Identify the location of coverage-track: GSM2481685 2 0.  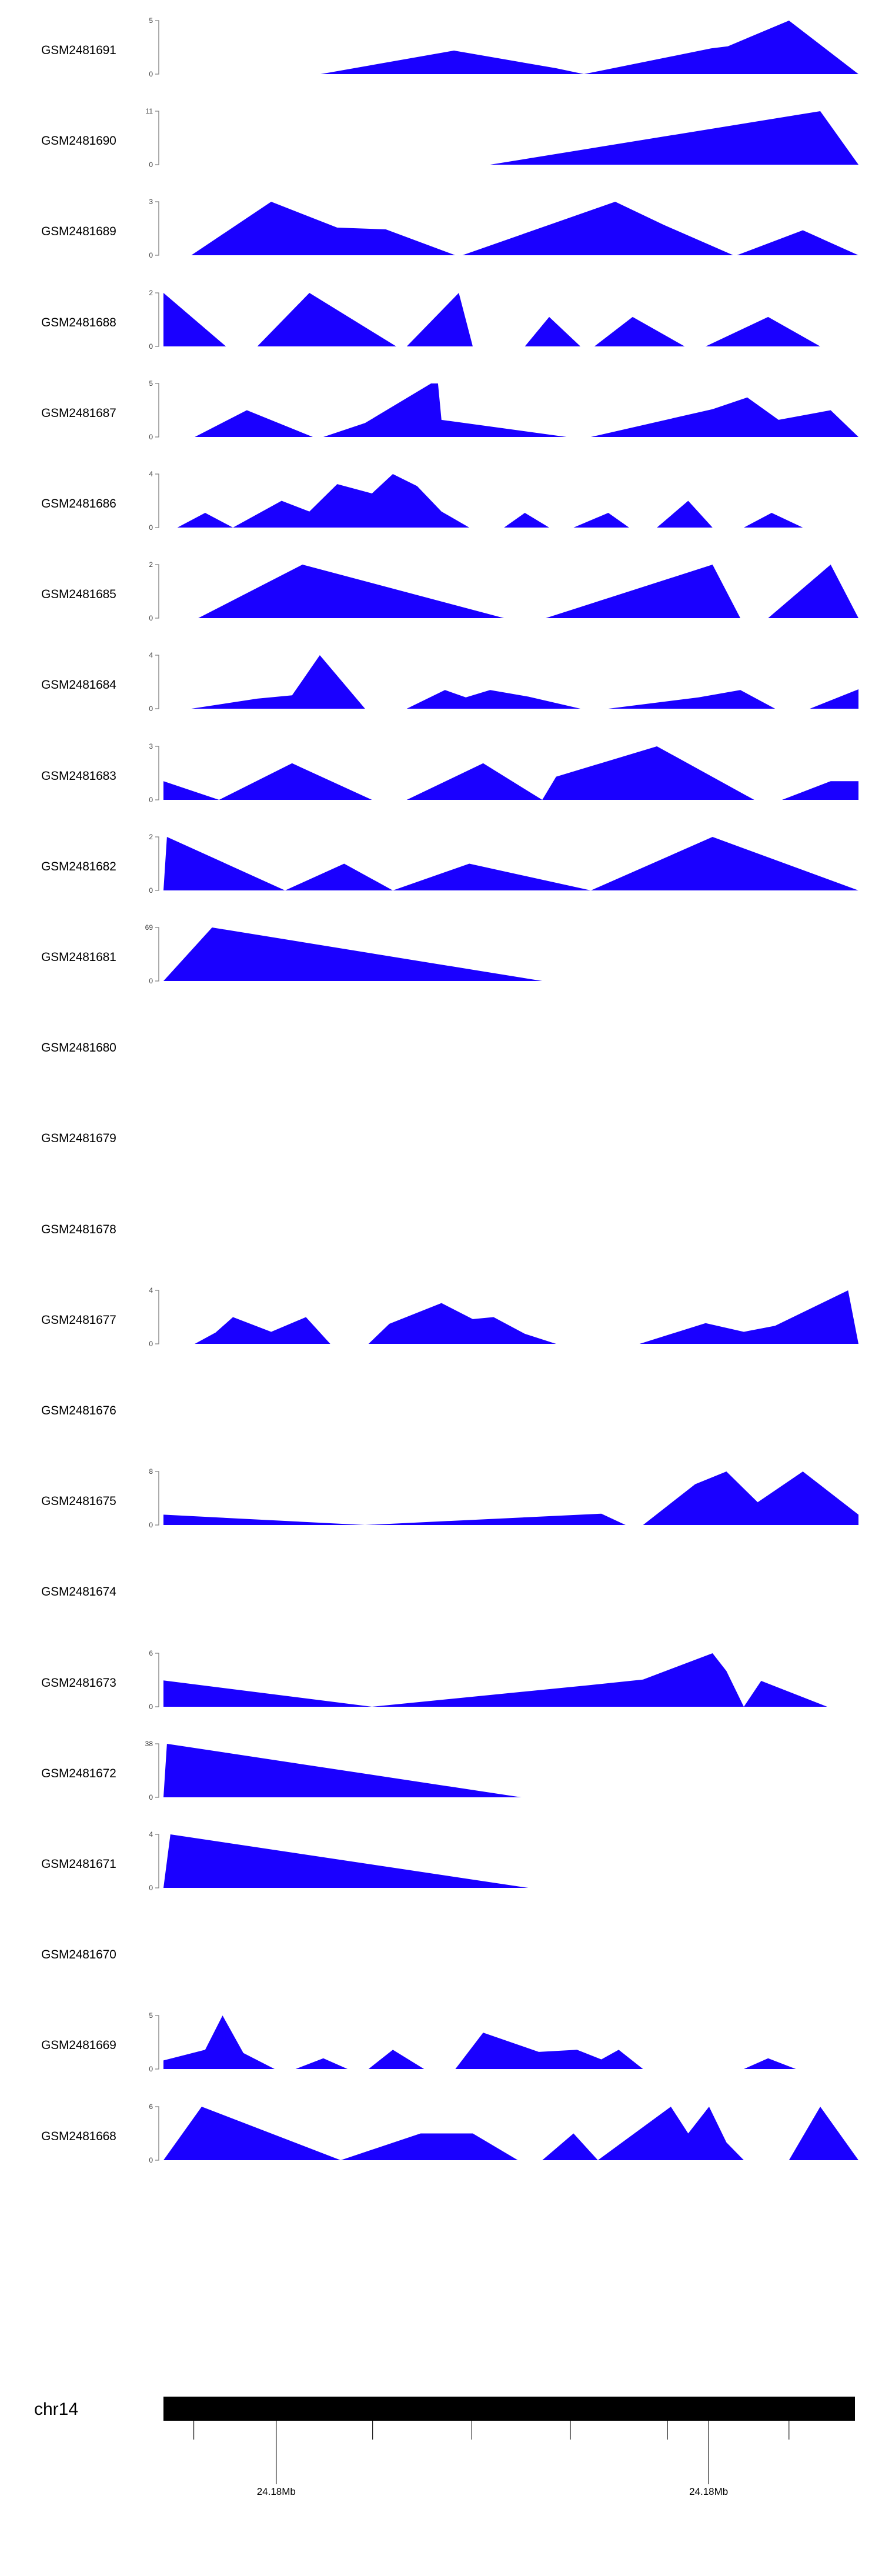
(441, 607).